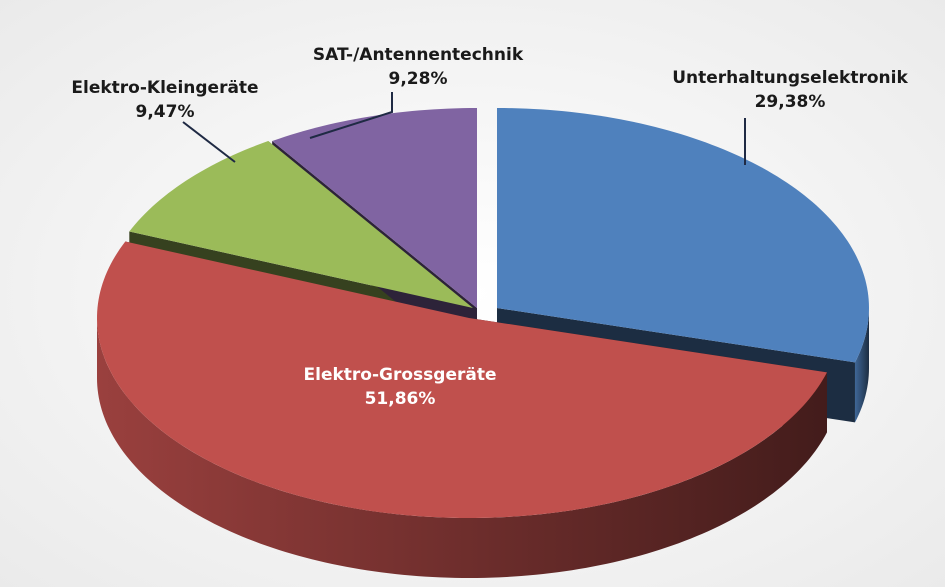  What do you see at coordinates (165, 112) in the screenshot?
I see `slice-value-label: 9,47%` at bounding box center [165, 112].